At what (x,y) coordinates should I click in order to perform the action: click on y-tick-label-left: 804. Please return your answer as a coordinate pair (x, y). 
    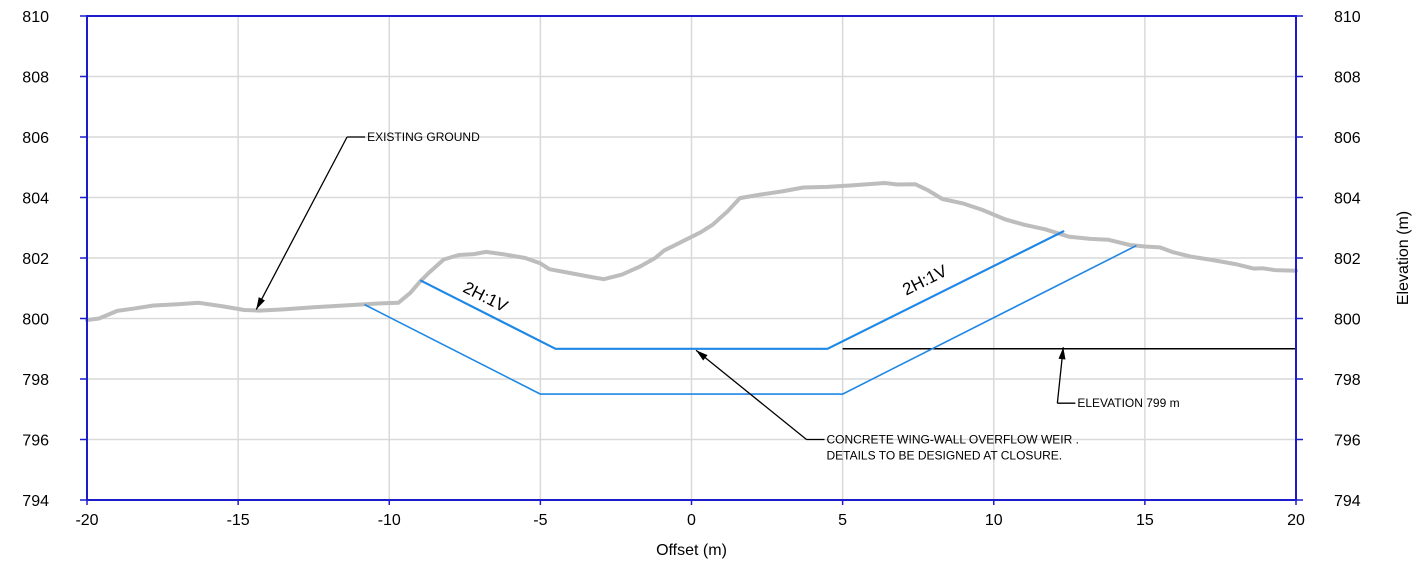
    Looking at the image, I should click on (35, 199).